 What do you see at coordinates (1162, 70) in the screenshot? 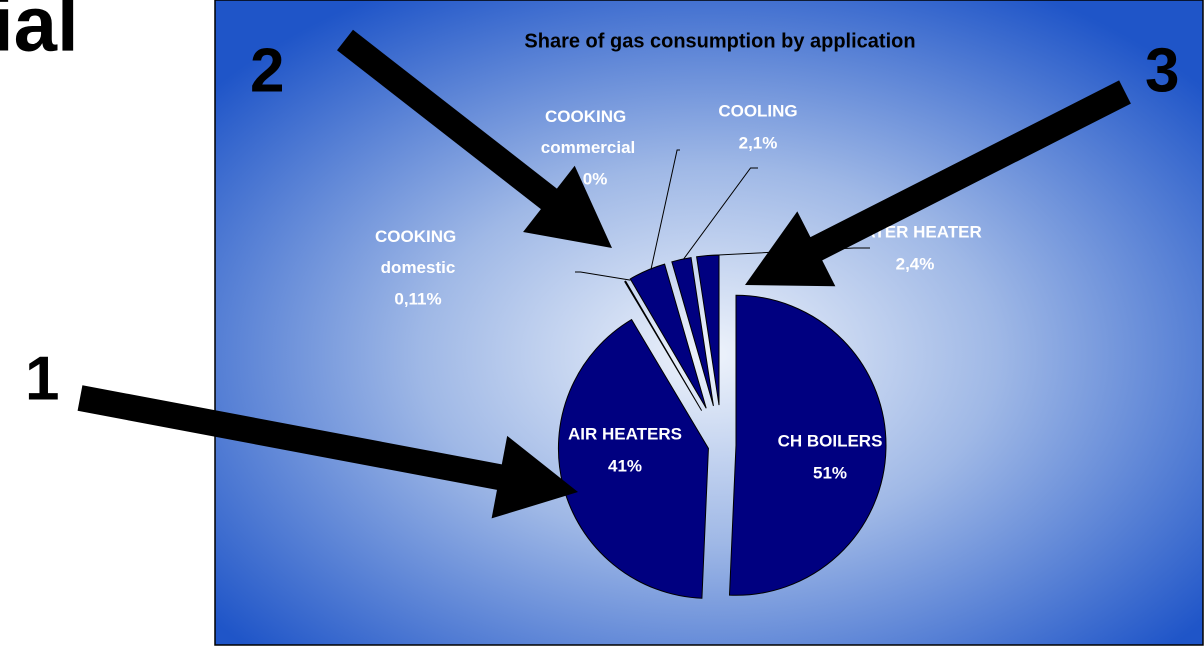
I see `callout-number: 3` at bounding box center [1162, 70].